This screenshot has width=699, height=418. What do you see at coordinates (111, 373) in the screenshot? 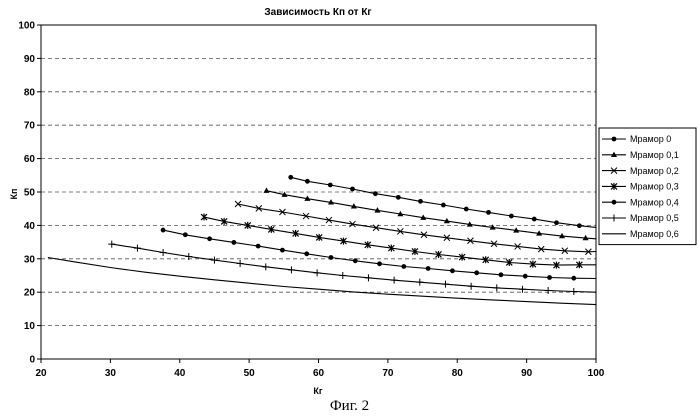
I see `x-tick-label: 30` at bounding box center [111, 373].